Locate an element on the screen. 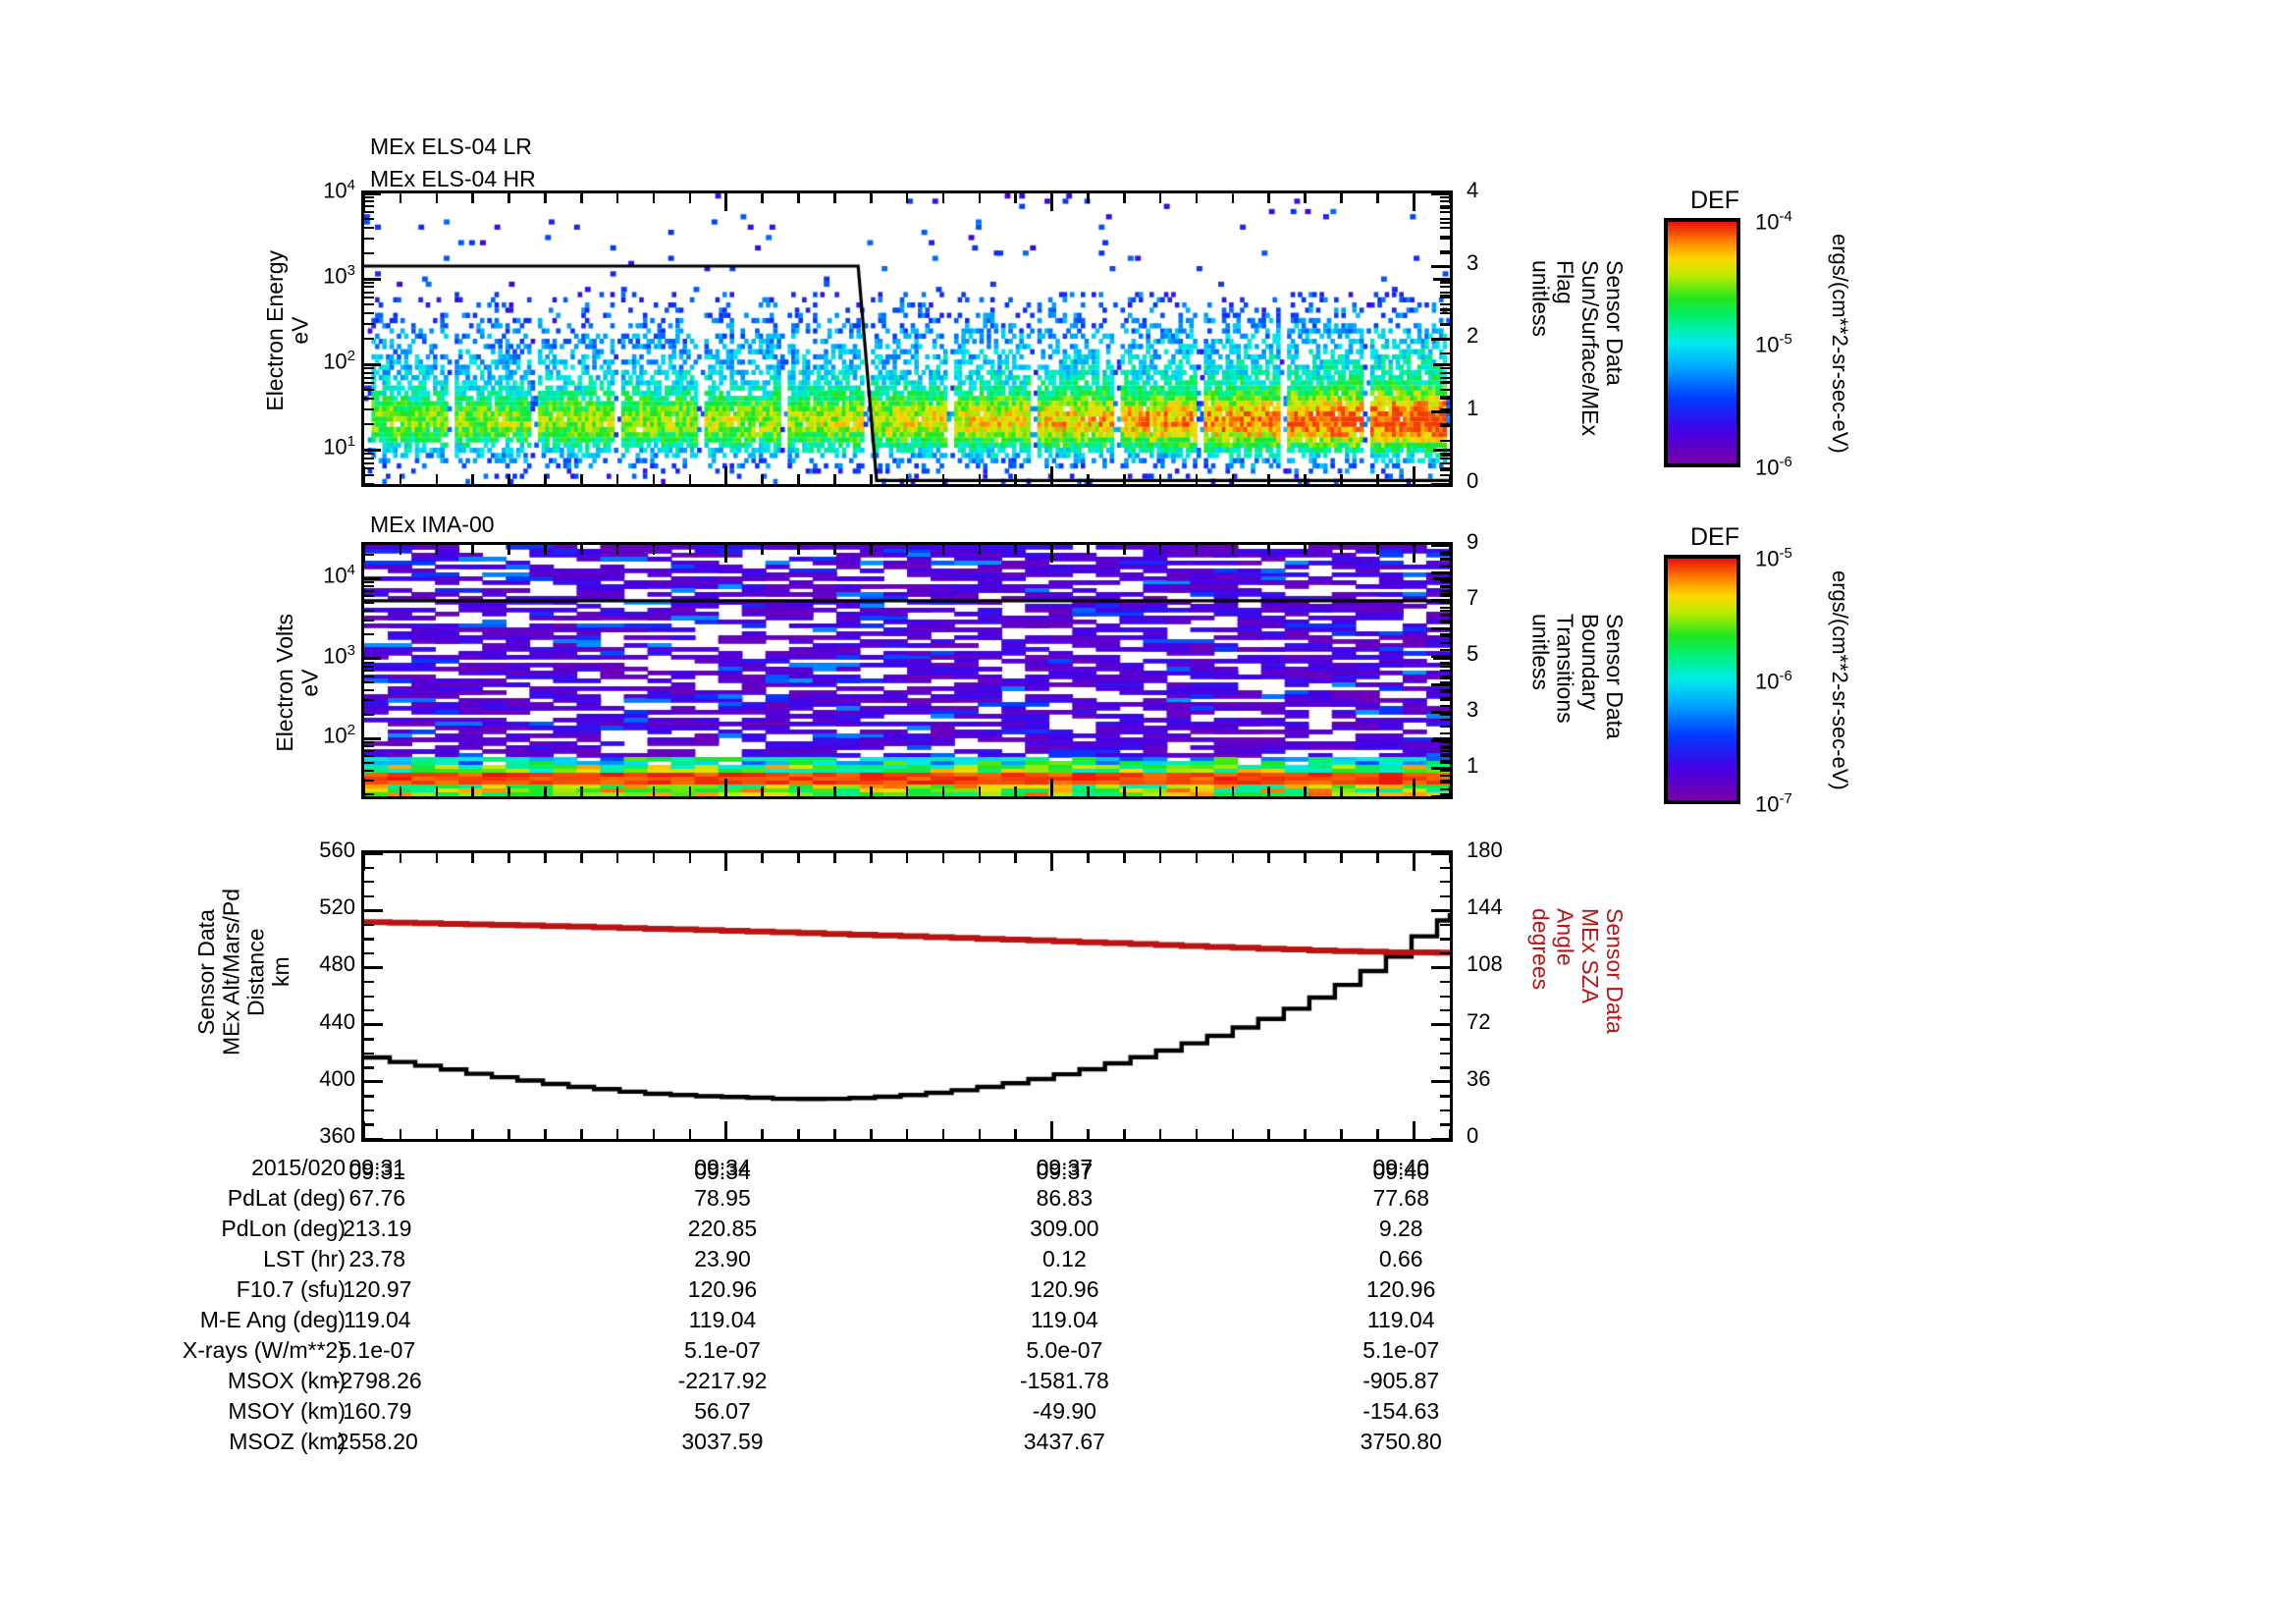 This screenshot has height=1623, width=2296. table-cell: 3437.67 is located at coordinates (1064, 1442).